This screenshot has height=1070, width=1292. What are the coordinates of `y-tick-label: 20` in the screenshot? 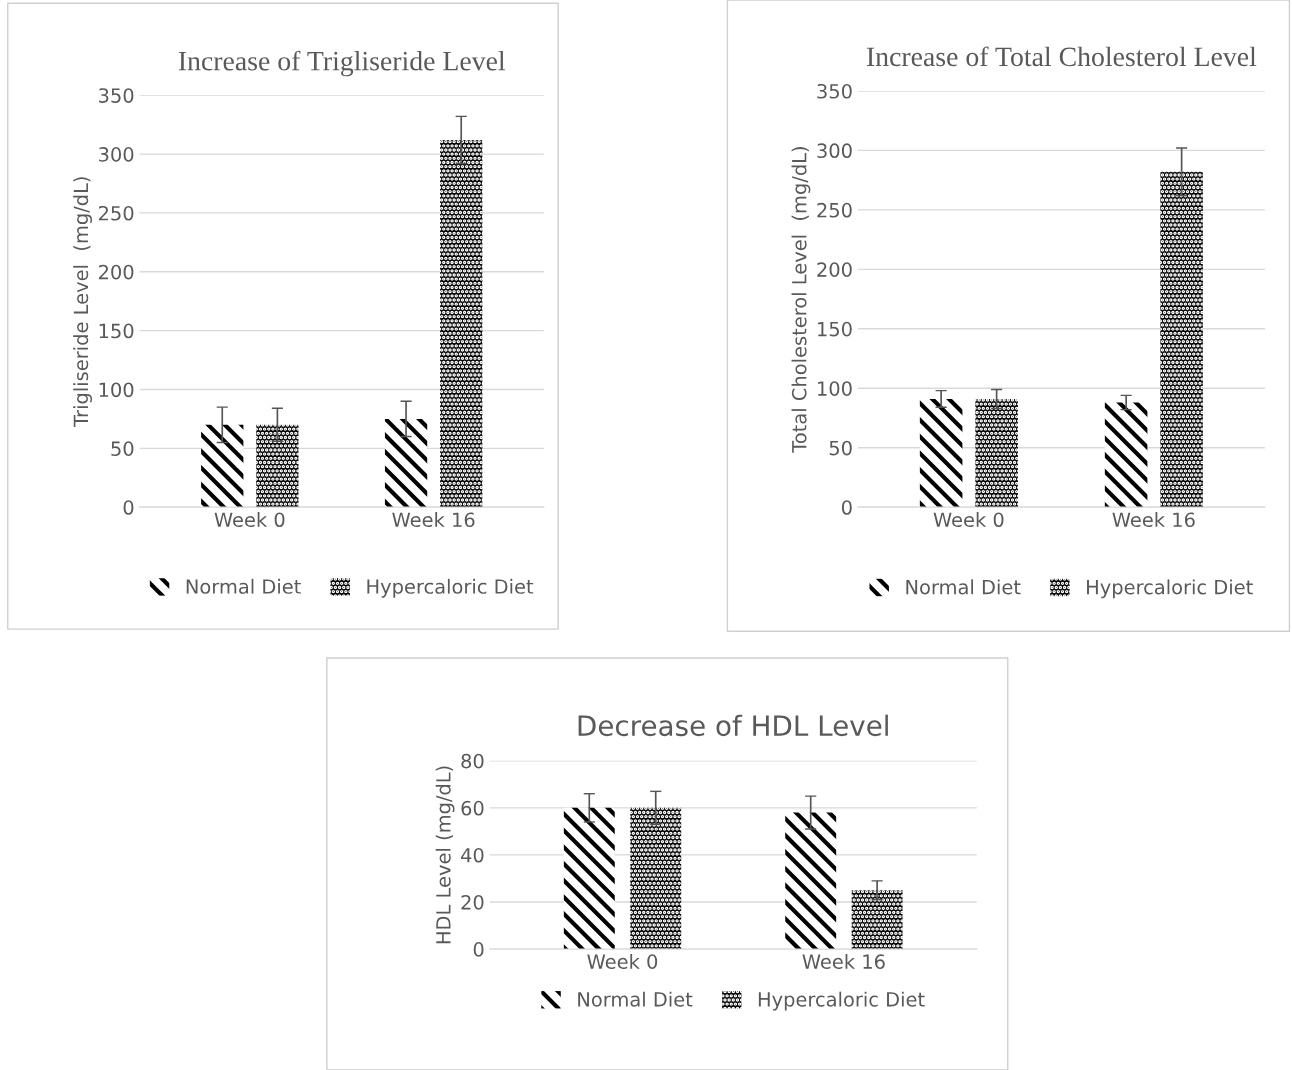 It's located at (472, 902).